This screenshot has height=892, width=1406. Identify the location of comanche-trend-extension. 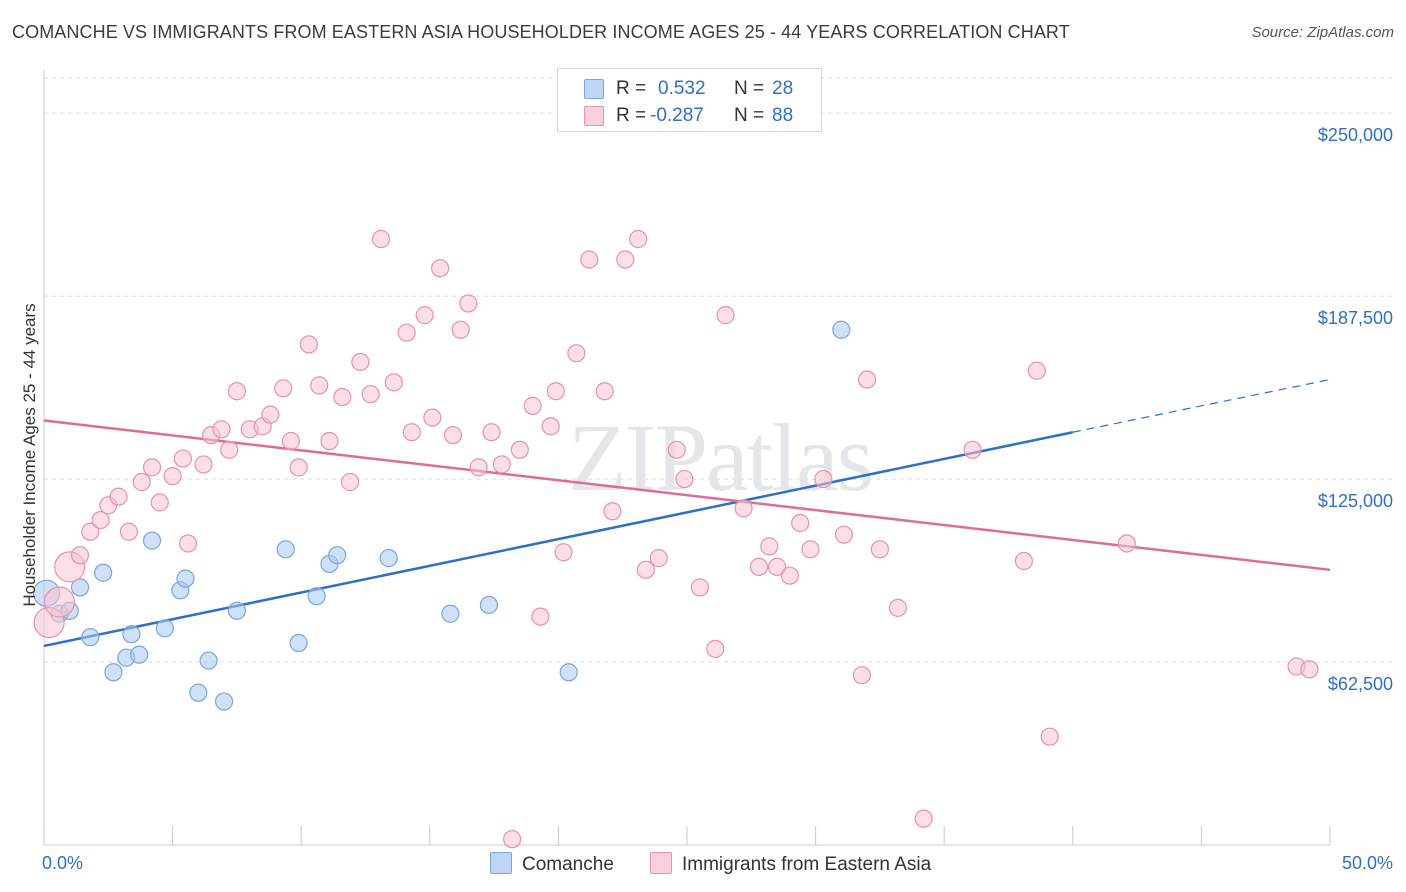
(1201, 405).